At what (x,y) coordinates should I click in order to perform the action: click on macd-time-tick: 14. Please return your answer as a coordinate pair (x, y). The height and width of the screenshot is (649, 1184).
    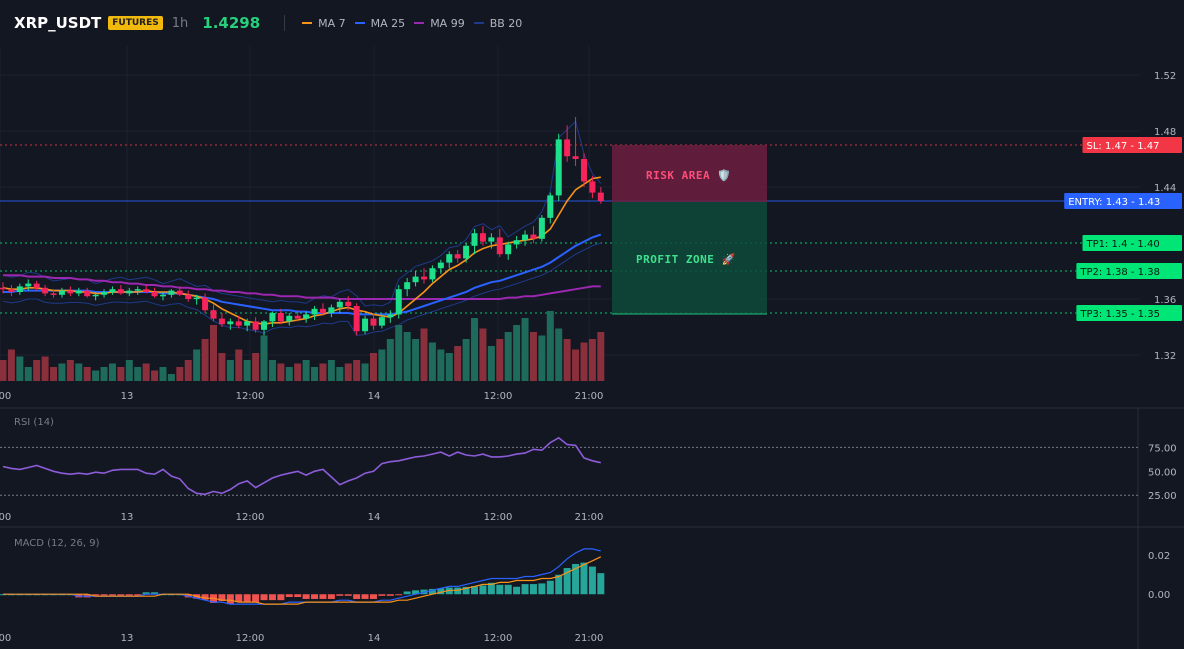
    Looking at the image, I should click on (374, 638).